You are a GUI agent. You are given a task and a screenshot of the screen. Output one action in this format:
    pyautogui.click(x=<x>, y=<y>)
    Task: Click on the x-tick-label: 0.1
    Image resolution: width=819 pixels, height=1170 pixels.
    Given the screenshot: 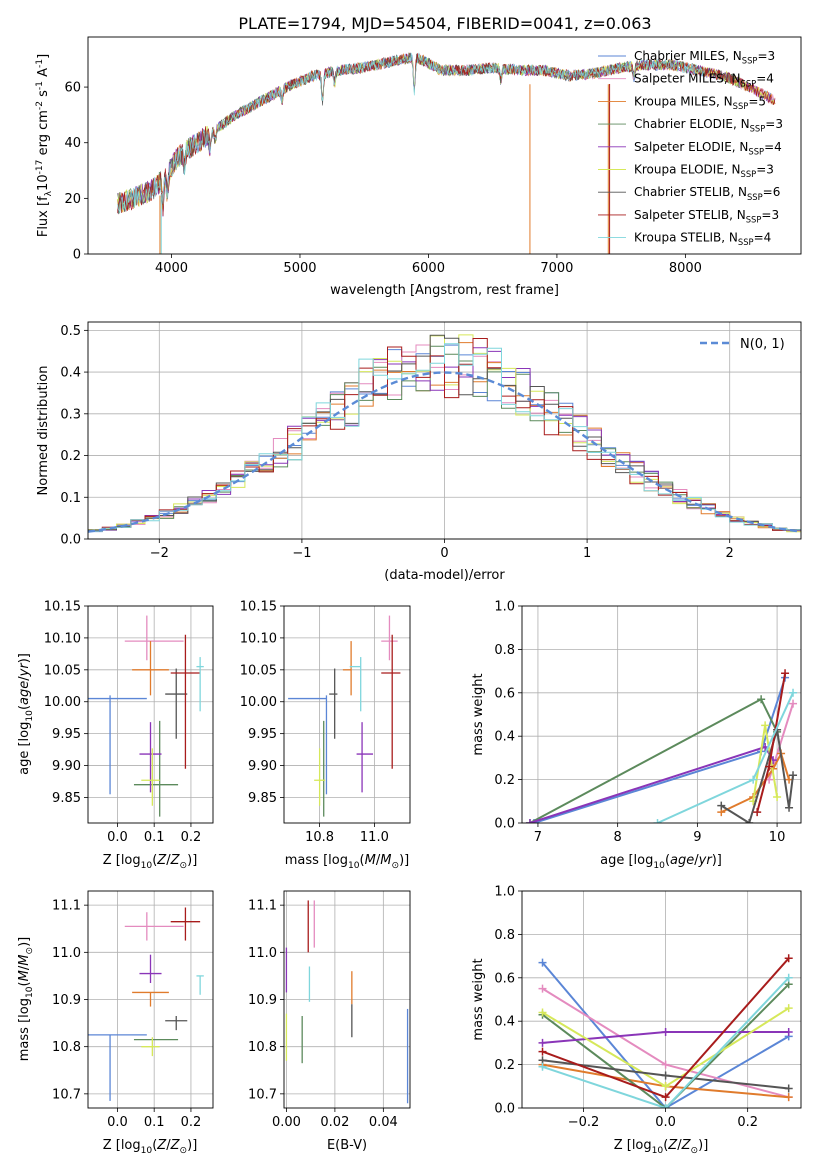 What is the action you would take?
    pyautogui.click(x=154, y=837)
    